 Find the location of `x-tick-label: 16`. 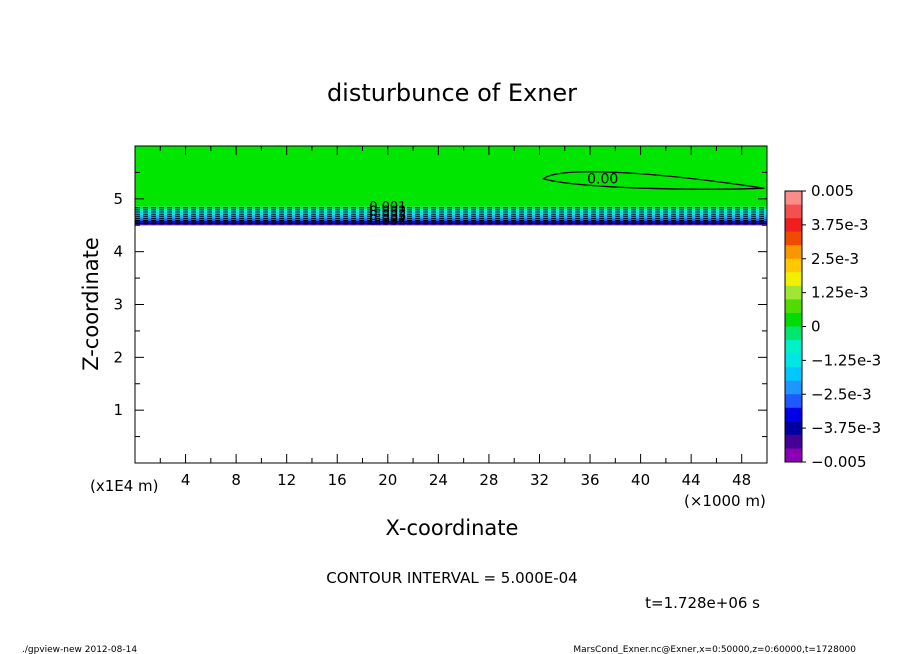

x-tick-label: 16 is located at coordinates (337, 480).